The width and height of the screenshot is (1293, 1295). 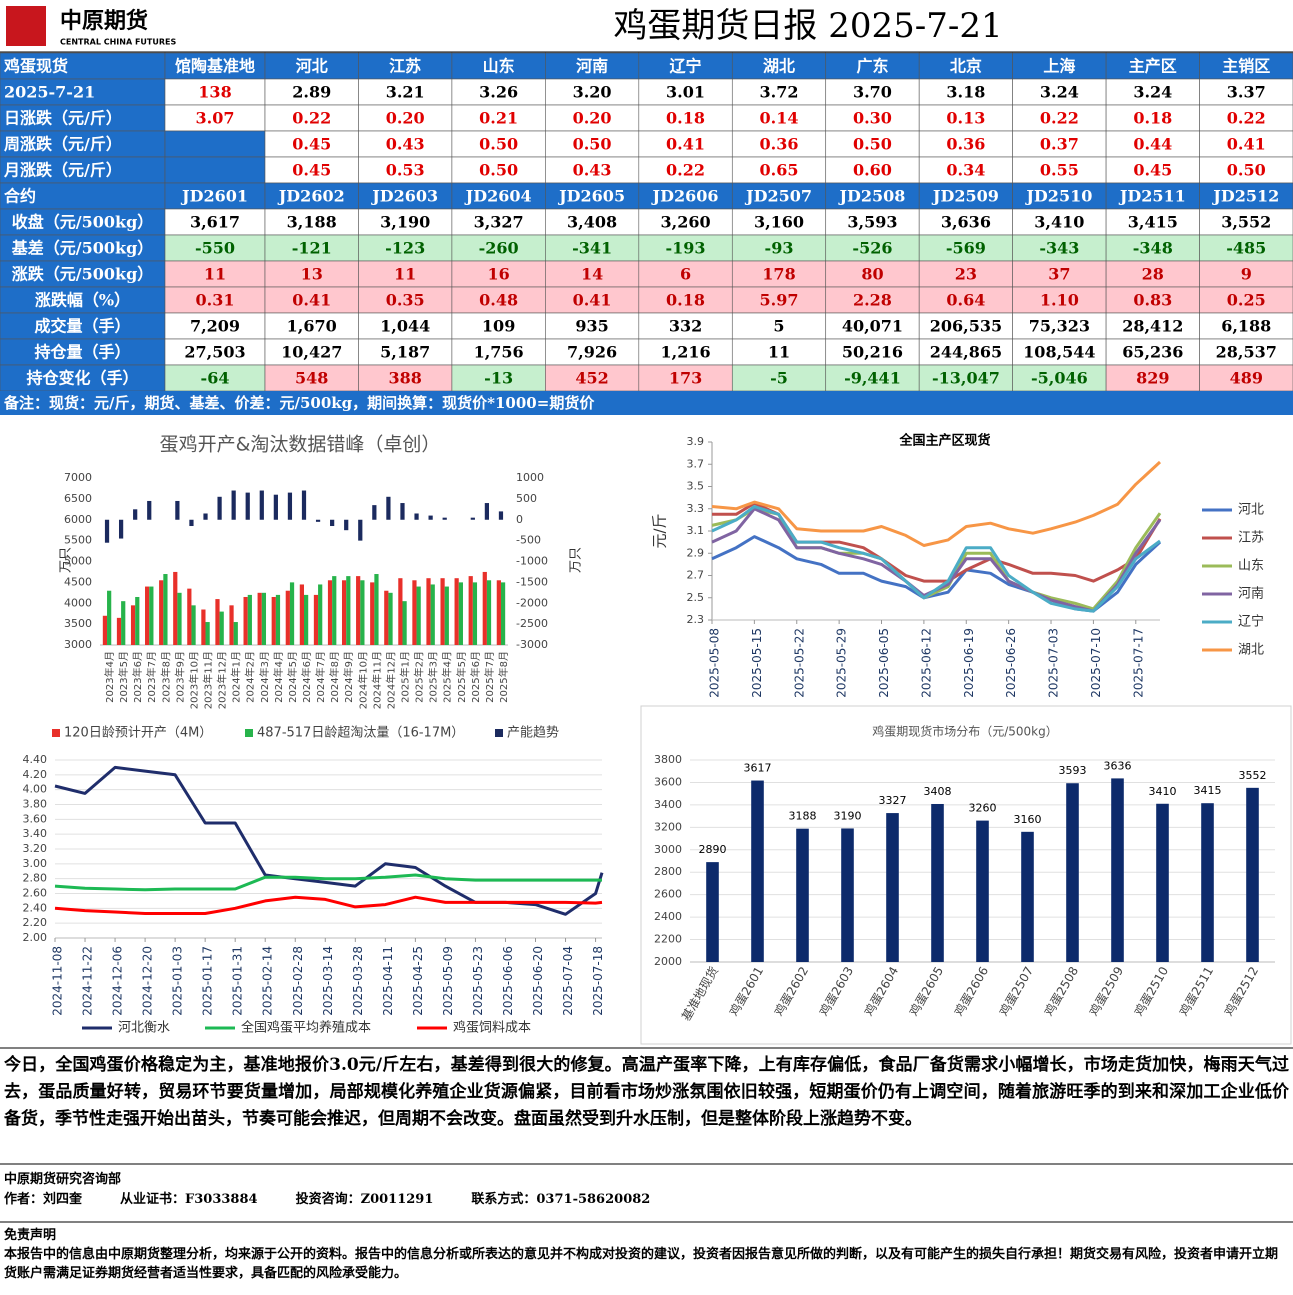 I want to click on x-tick-label: 2024年5月, so click(x=292, y=677).